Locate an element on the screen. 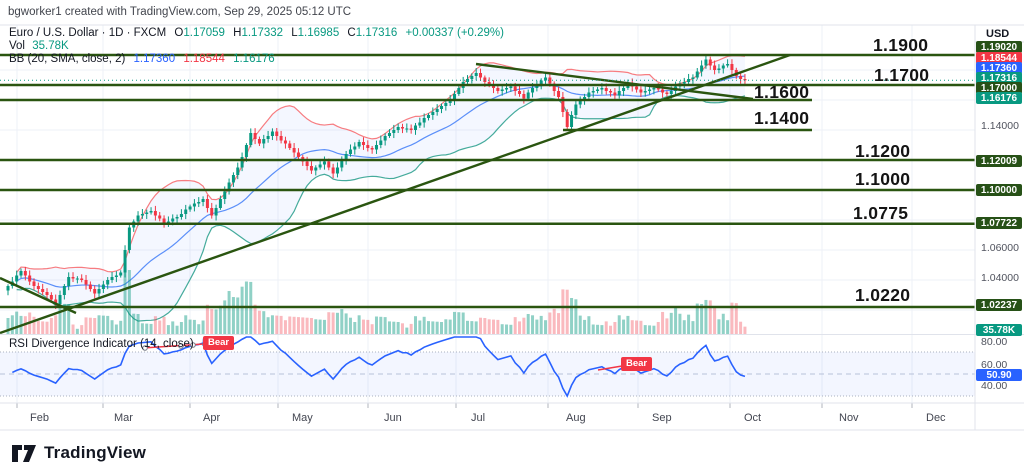 The image size is (1024, 471). low-value: 1.16985 is located at coordinates (318, 33).